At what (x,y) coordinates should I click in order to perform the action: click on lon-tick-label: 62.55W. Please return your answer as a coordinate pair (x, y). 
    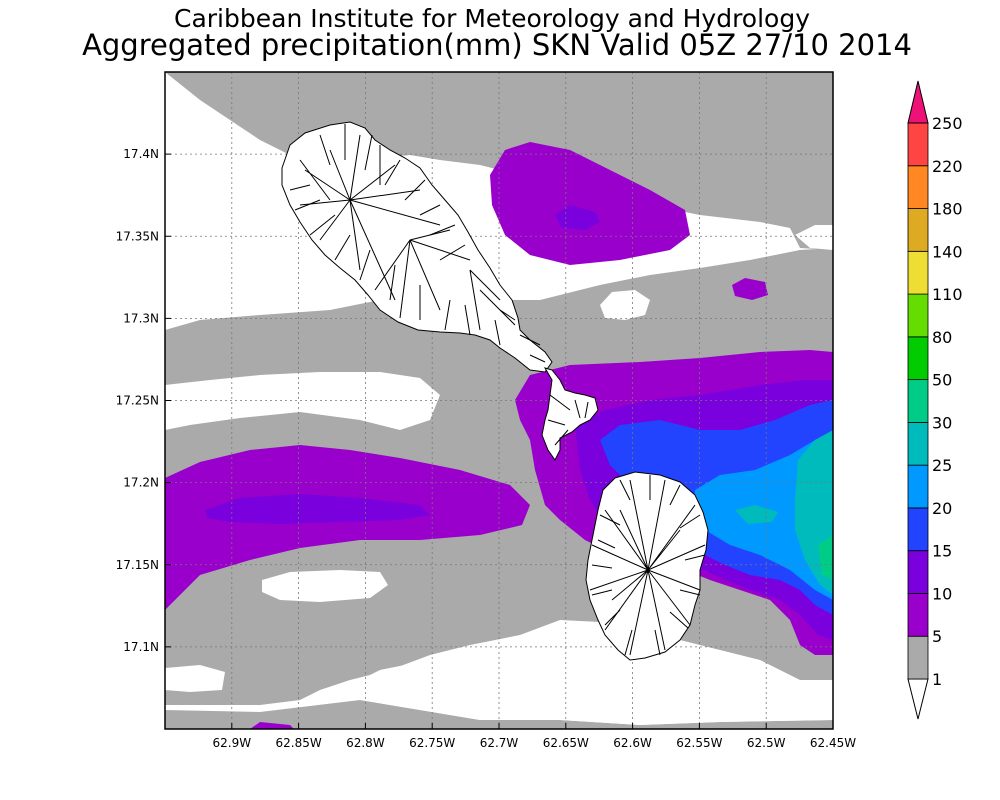
    Looking at the image, I should click on (699, 743).